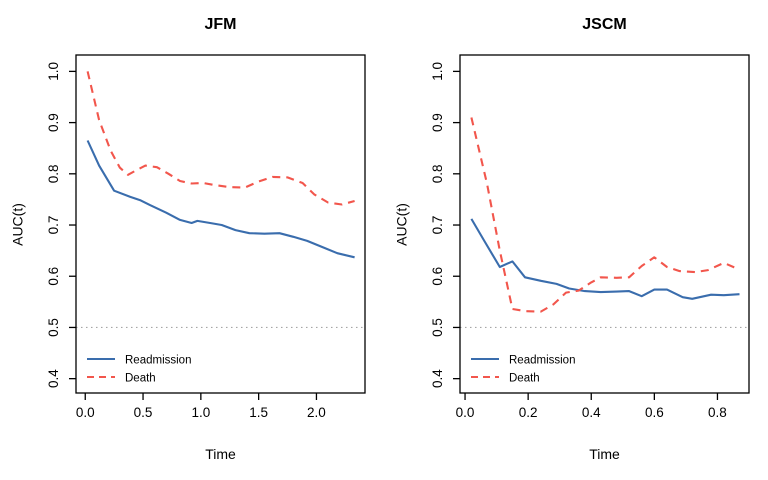 This screenshot has height=480, width=768. What do you see at coordinates (258, 412) in the screenshot?
I see `x-tick-label: 1.5` at bounding box center [258, 412].